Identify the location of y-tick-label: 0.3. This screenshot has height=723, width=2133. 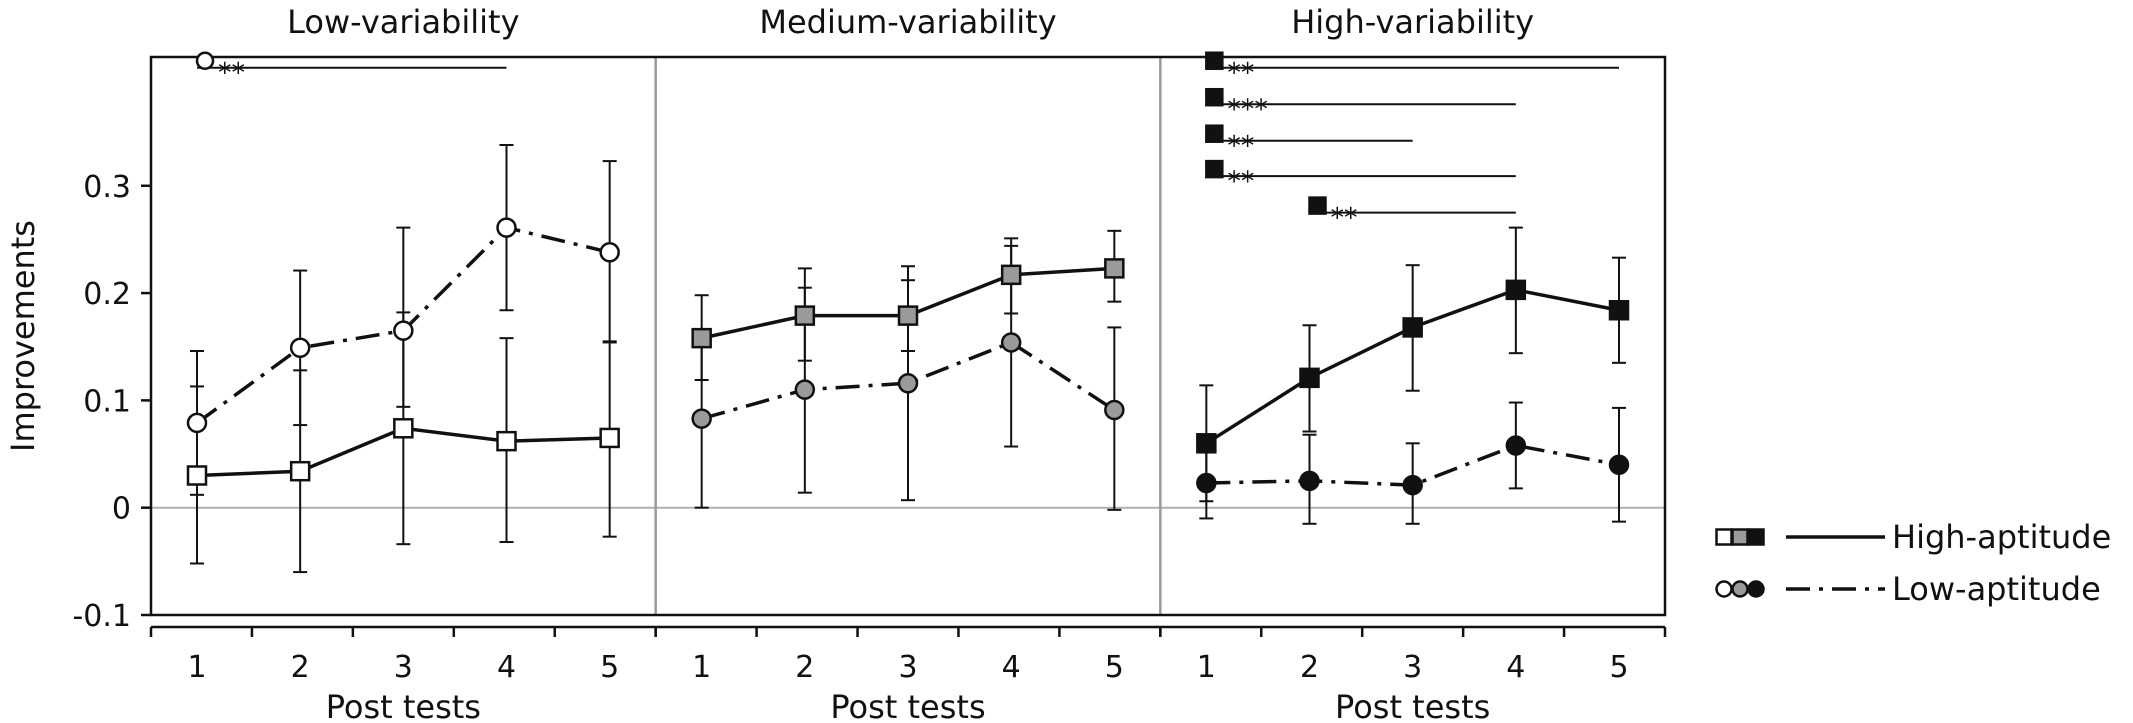
(107, 187).